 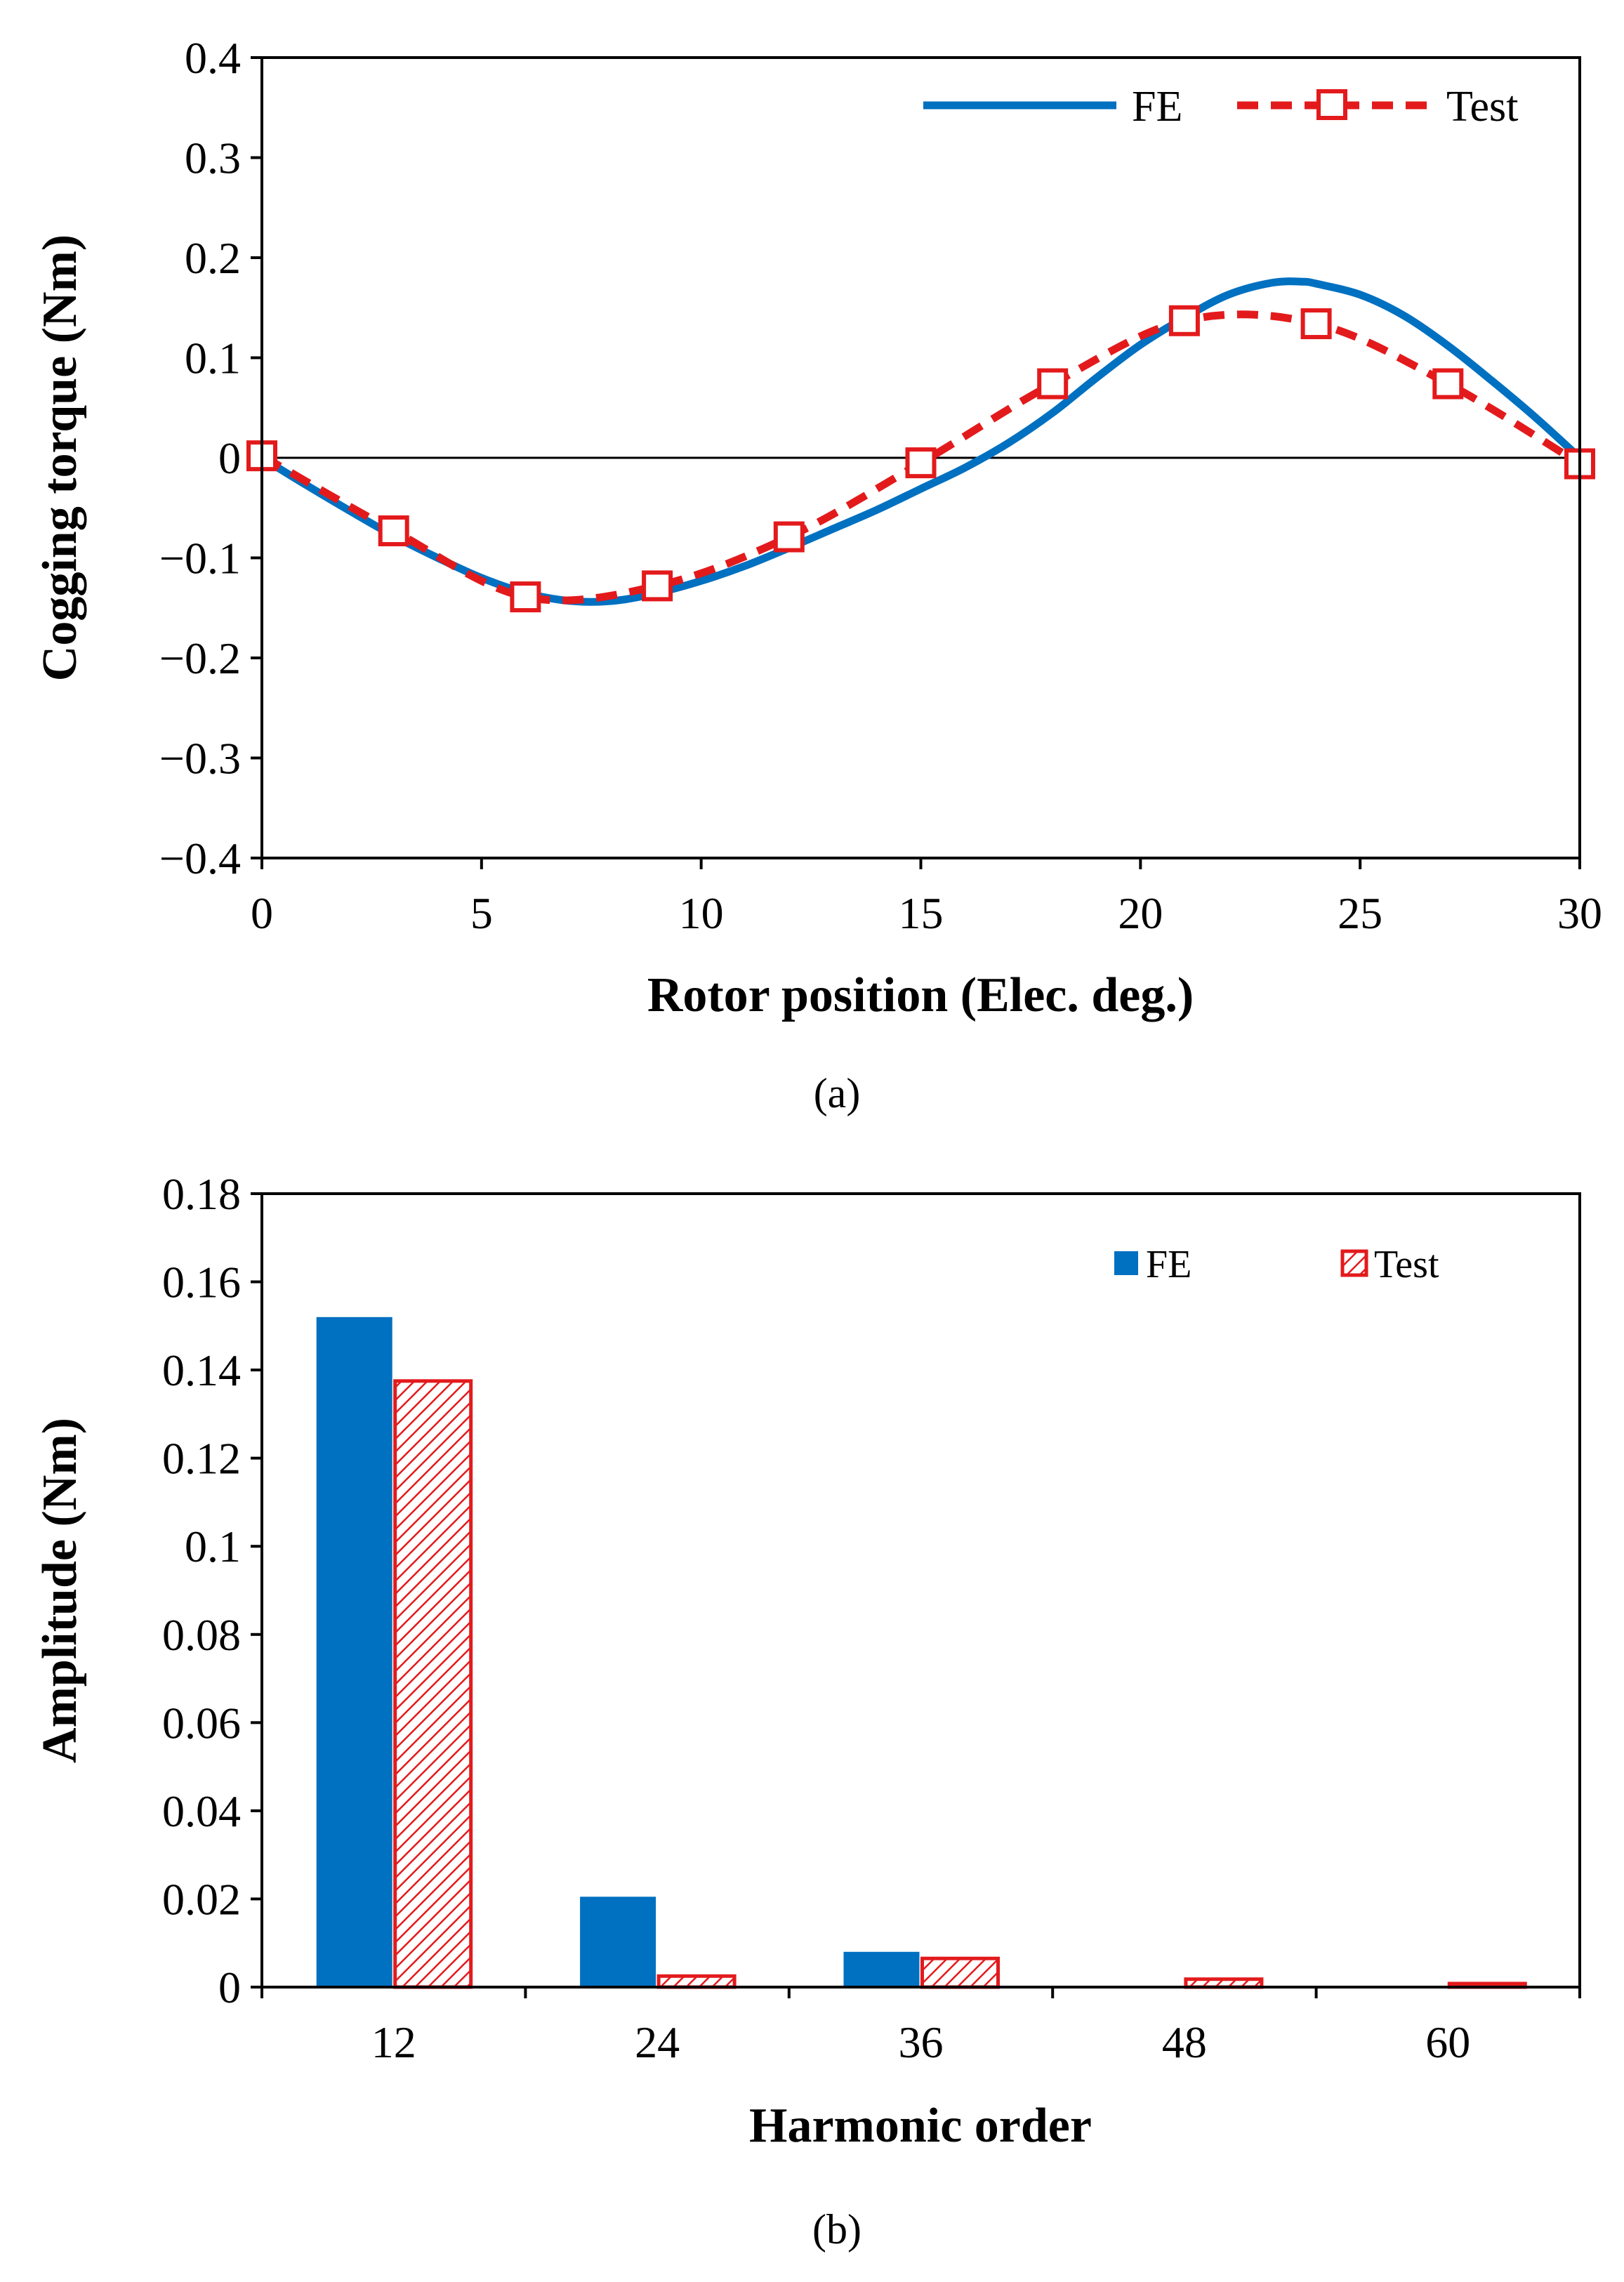 I want to click on legend-fe-label: FE, so click(x=1157, y=107).